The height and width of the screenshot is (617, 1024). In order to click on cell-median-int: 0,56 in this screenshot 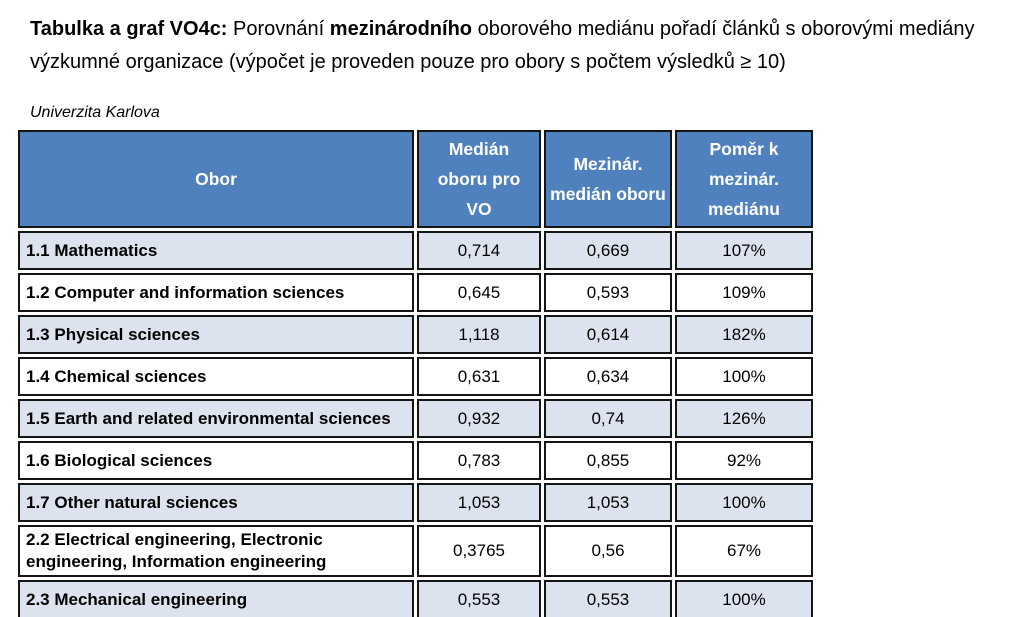, I will do `click(608, 551)`.